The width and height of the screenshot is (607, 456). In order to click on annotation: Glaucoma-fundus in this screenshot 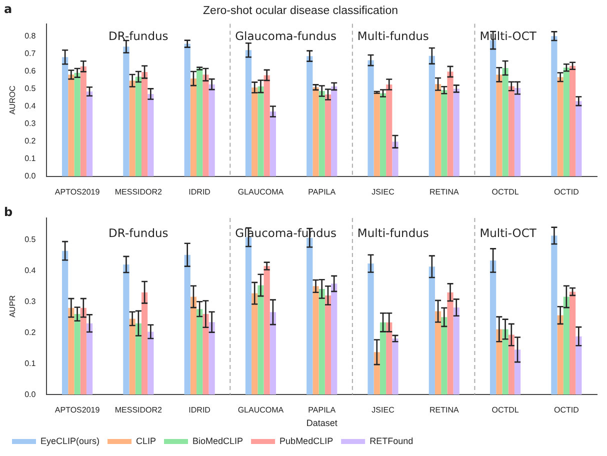, I will do `click(286, 35)`.